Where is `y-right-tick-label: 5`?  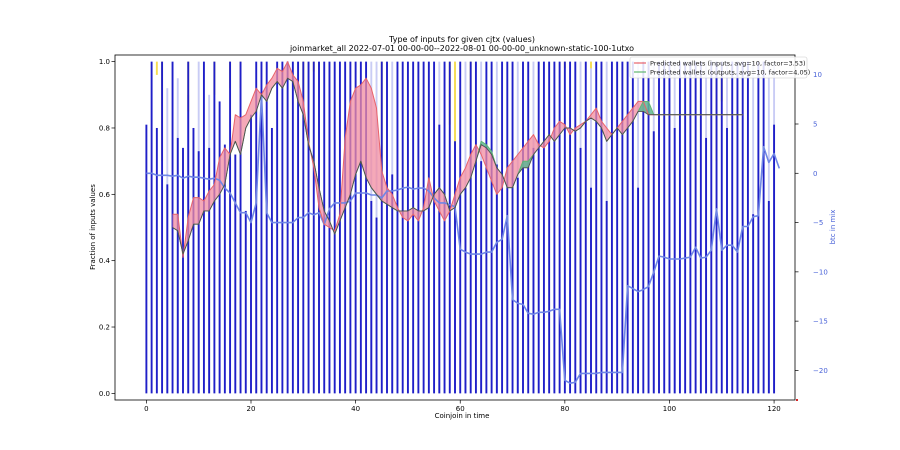 y-right-tick-label: 5 is located at coordinates (815, 125).